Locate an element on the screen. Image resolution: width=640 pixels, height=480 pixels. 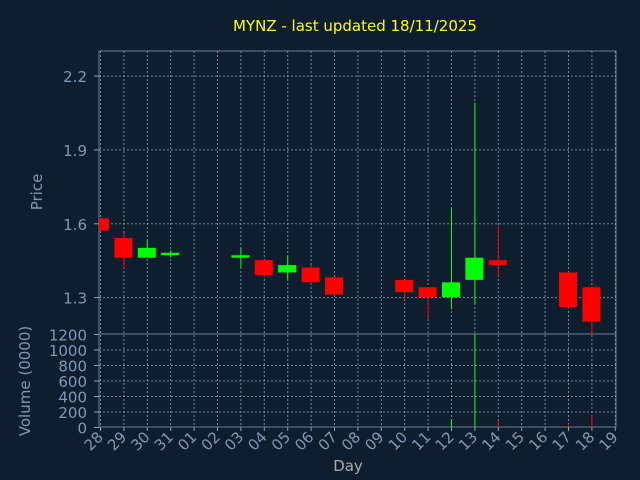
x-tick-label: 31 is located at coordinates (164, 441).